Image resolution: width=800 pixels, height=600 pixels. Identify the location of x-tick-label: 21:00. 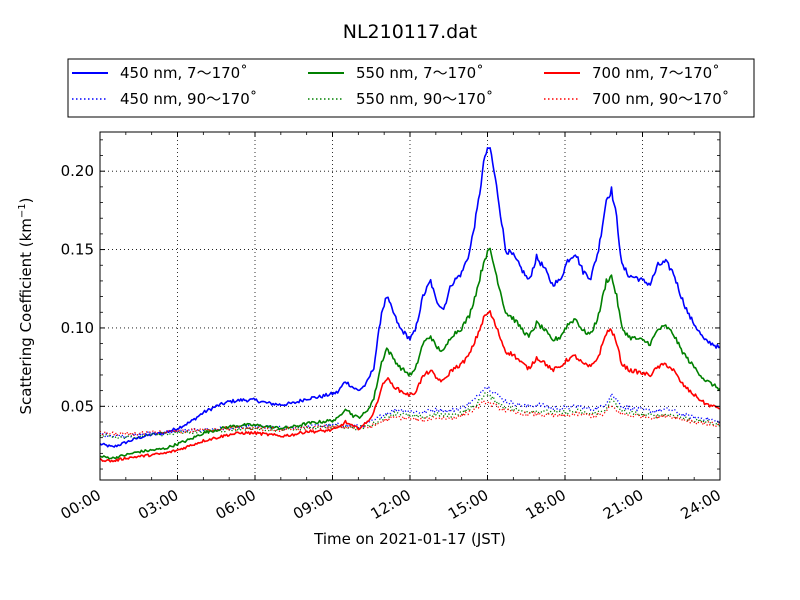
(623, 504).